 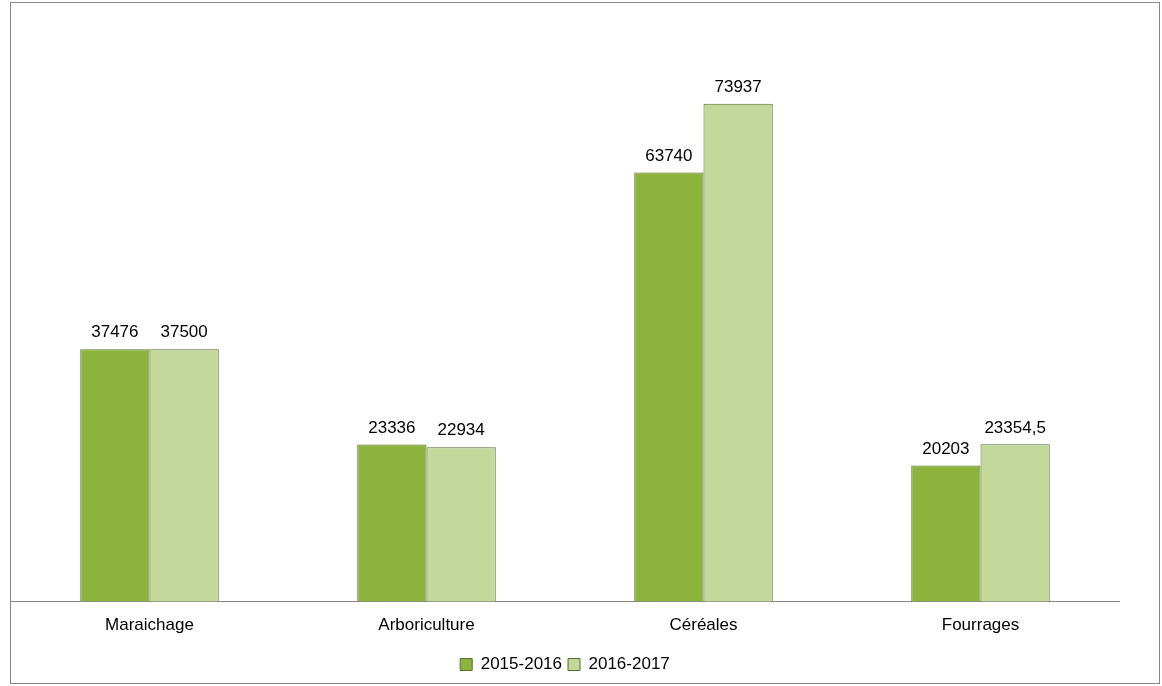 What do you see at coordinates (738, 87) in the screenshot?
I see `data-label: 73937` at bounding box center [738, 87].